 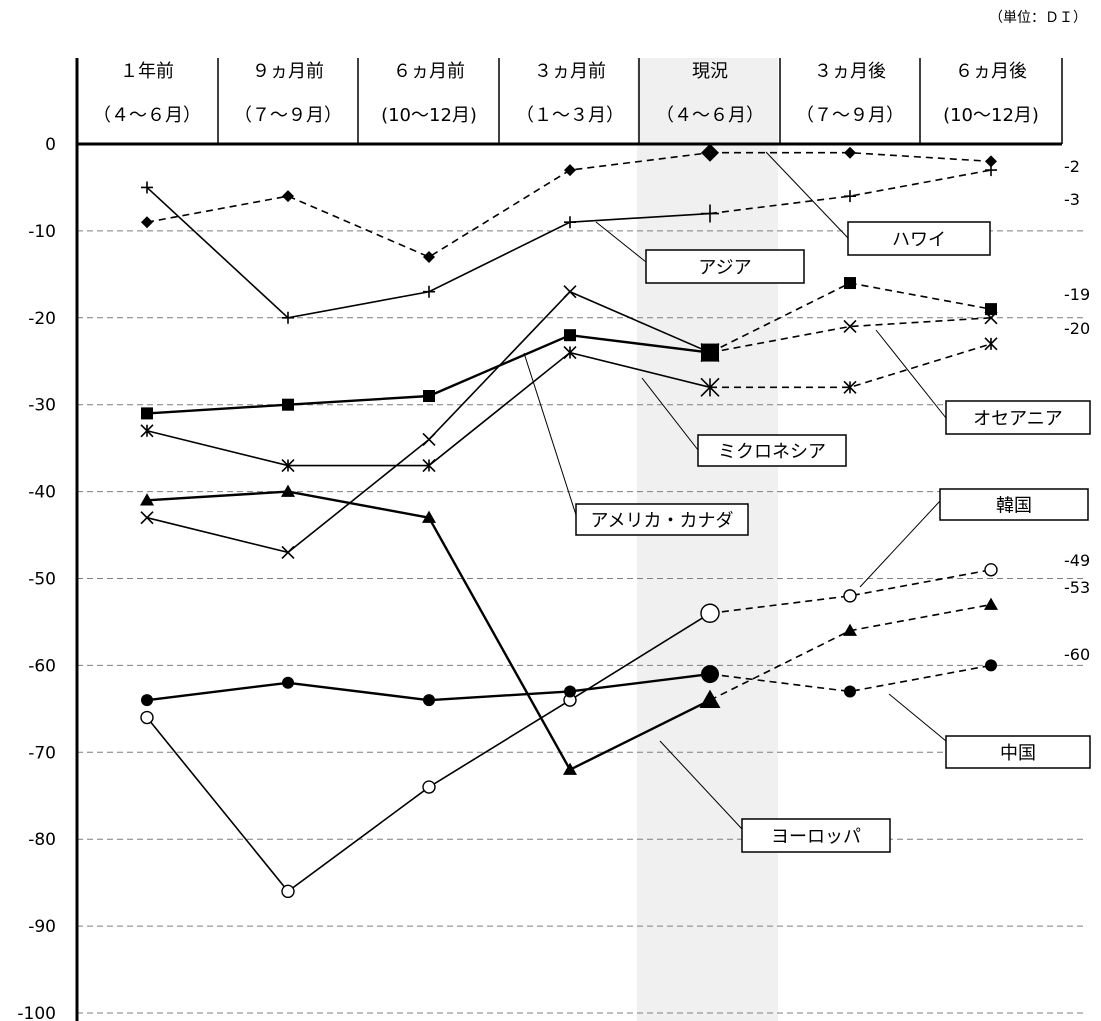 I want to click on y-tick-label: -100, so click(x=36, y=1012).